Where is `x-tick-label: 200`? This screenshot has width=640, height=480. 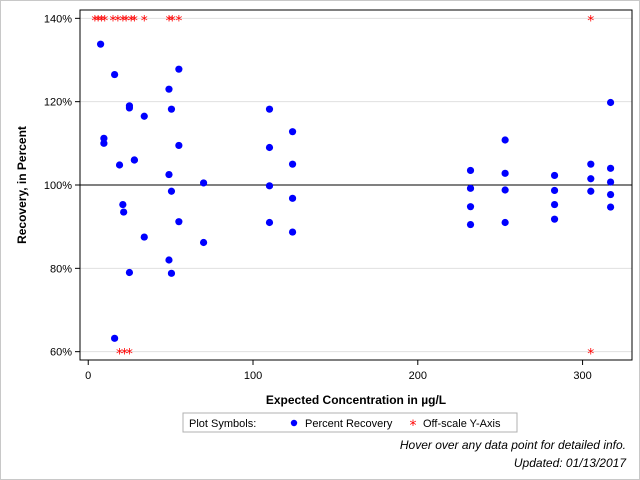 x-tick-label: 200 is located at coordinates (418, 376).